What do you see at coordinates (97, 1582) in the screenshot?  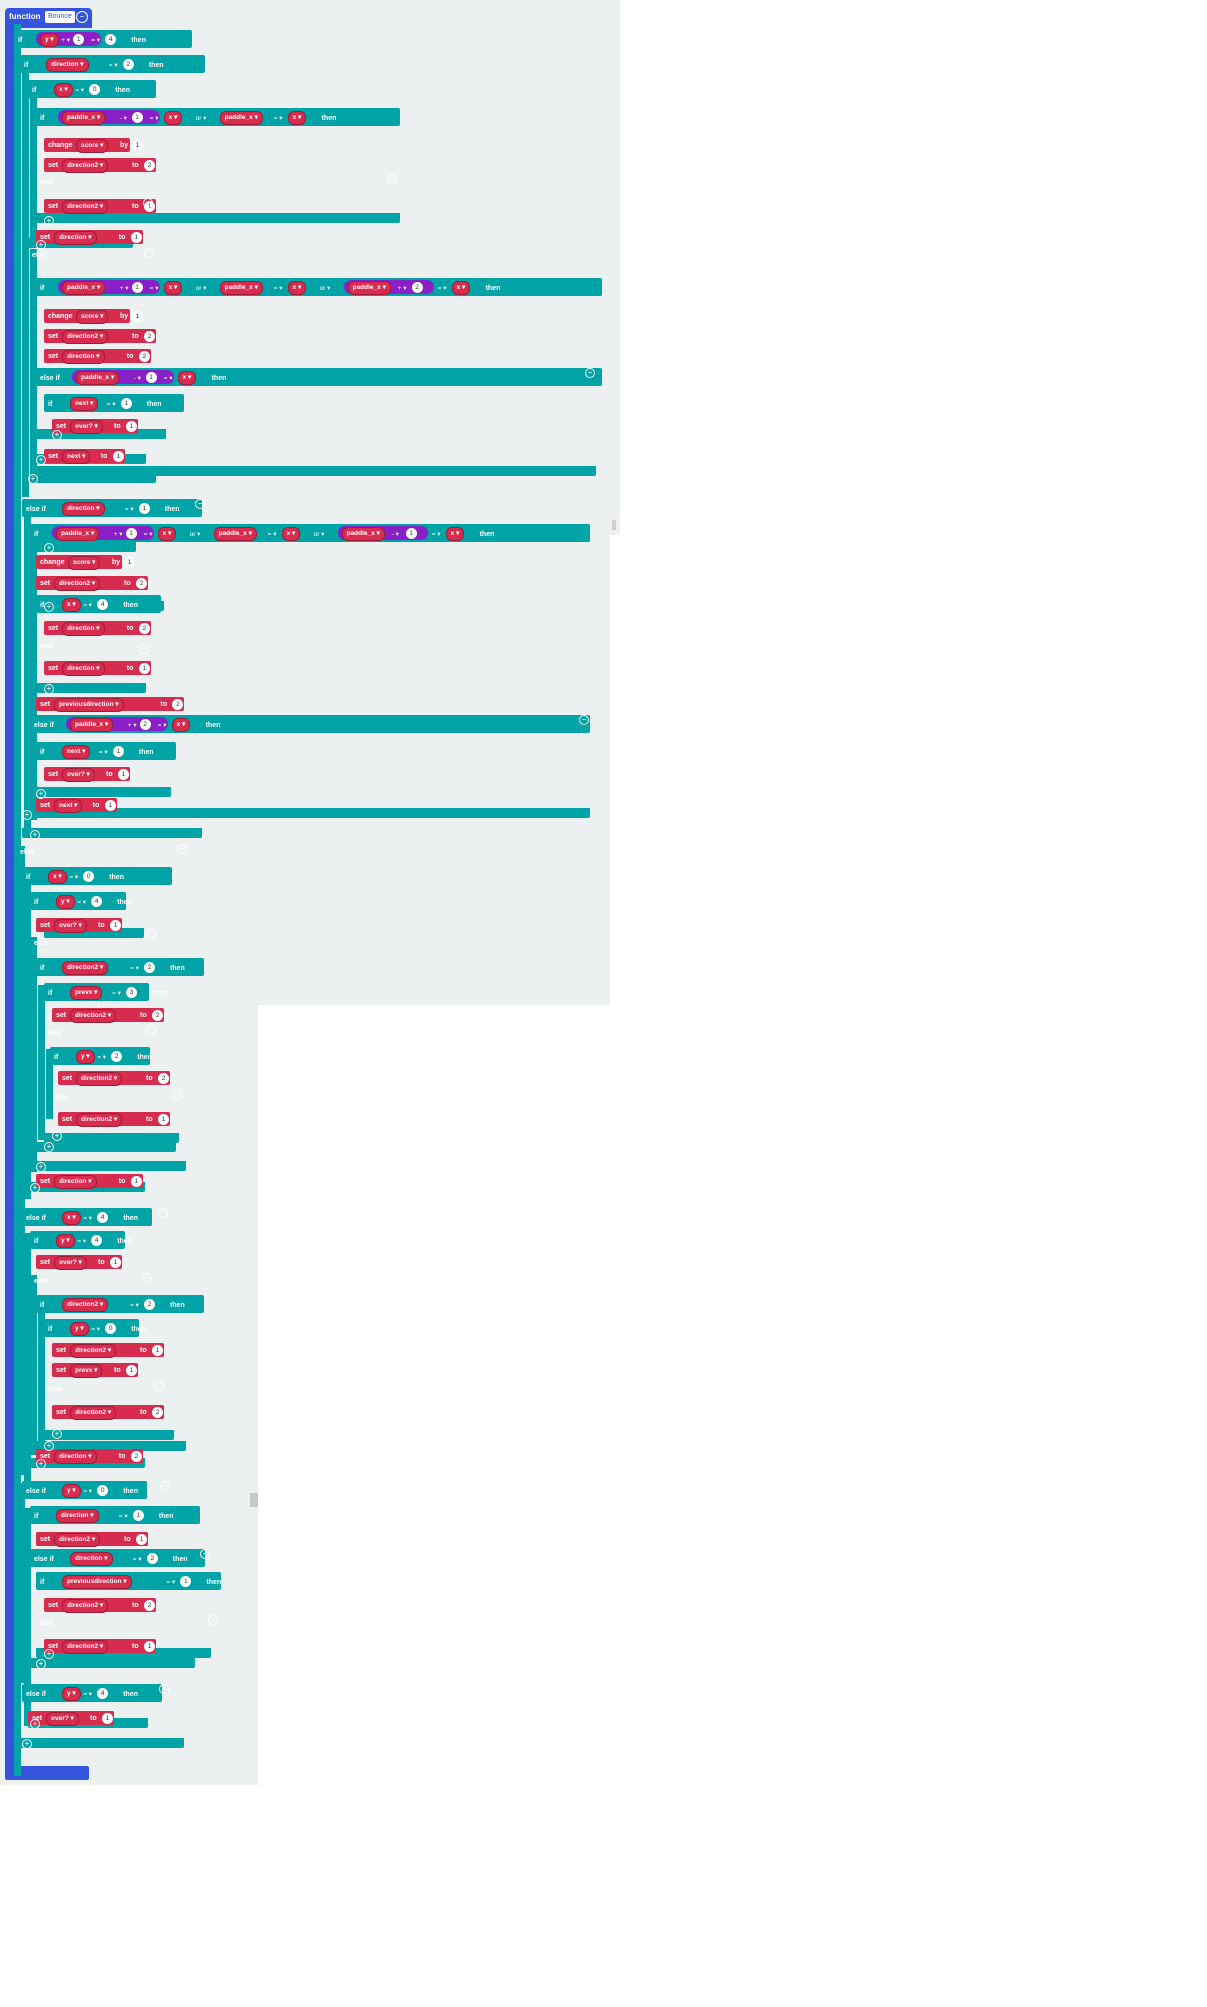 I see `variable-dropdown: previousdirection ▾` at bounding box center [97, 1582].